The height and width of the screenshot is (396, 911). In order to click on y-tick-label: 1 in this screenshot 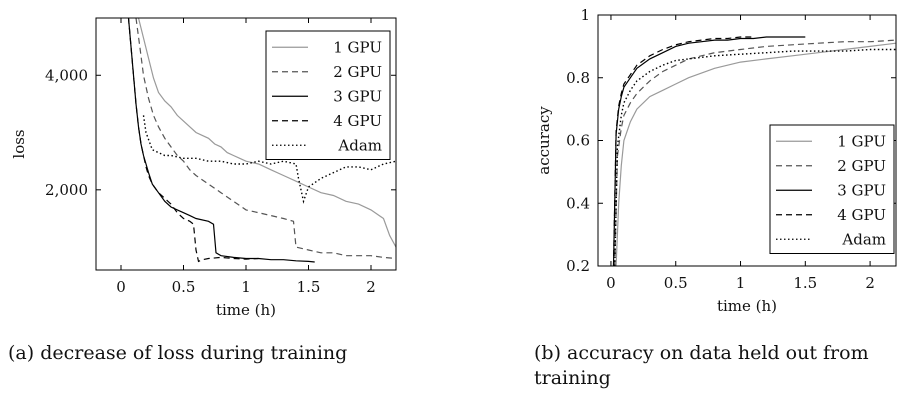, I will do `click(585, 15)`.